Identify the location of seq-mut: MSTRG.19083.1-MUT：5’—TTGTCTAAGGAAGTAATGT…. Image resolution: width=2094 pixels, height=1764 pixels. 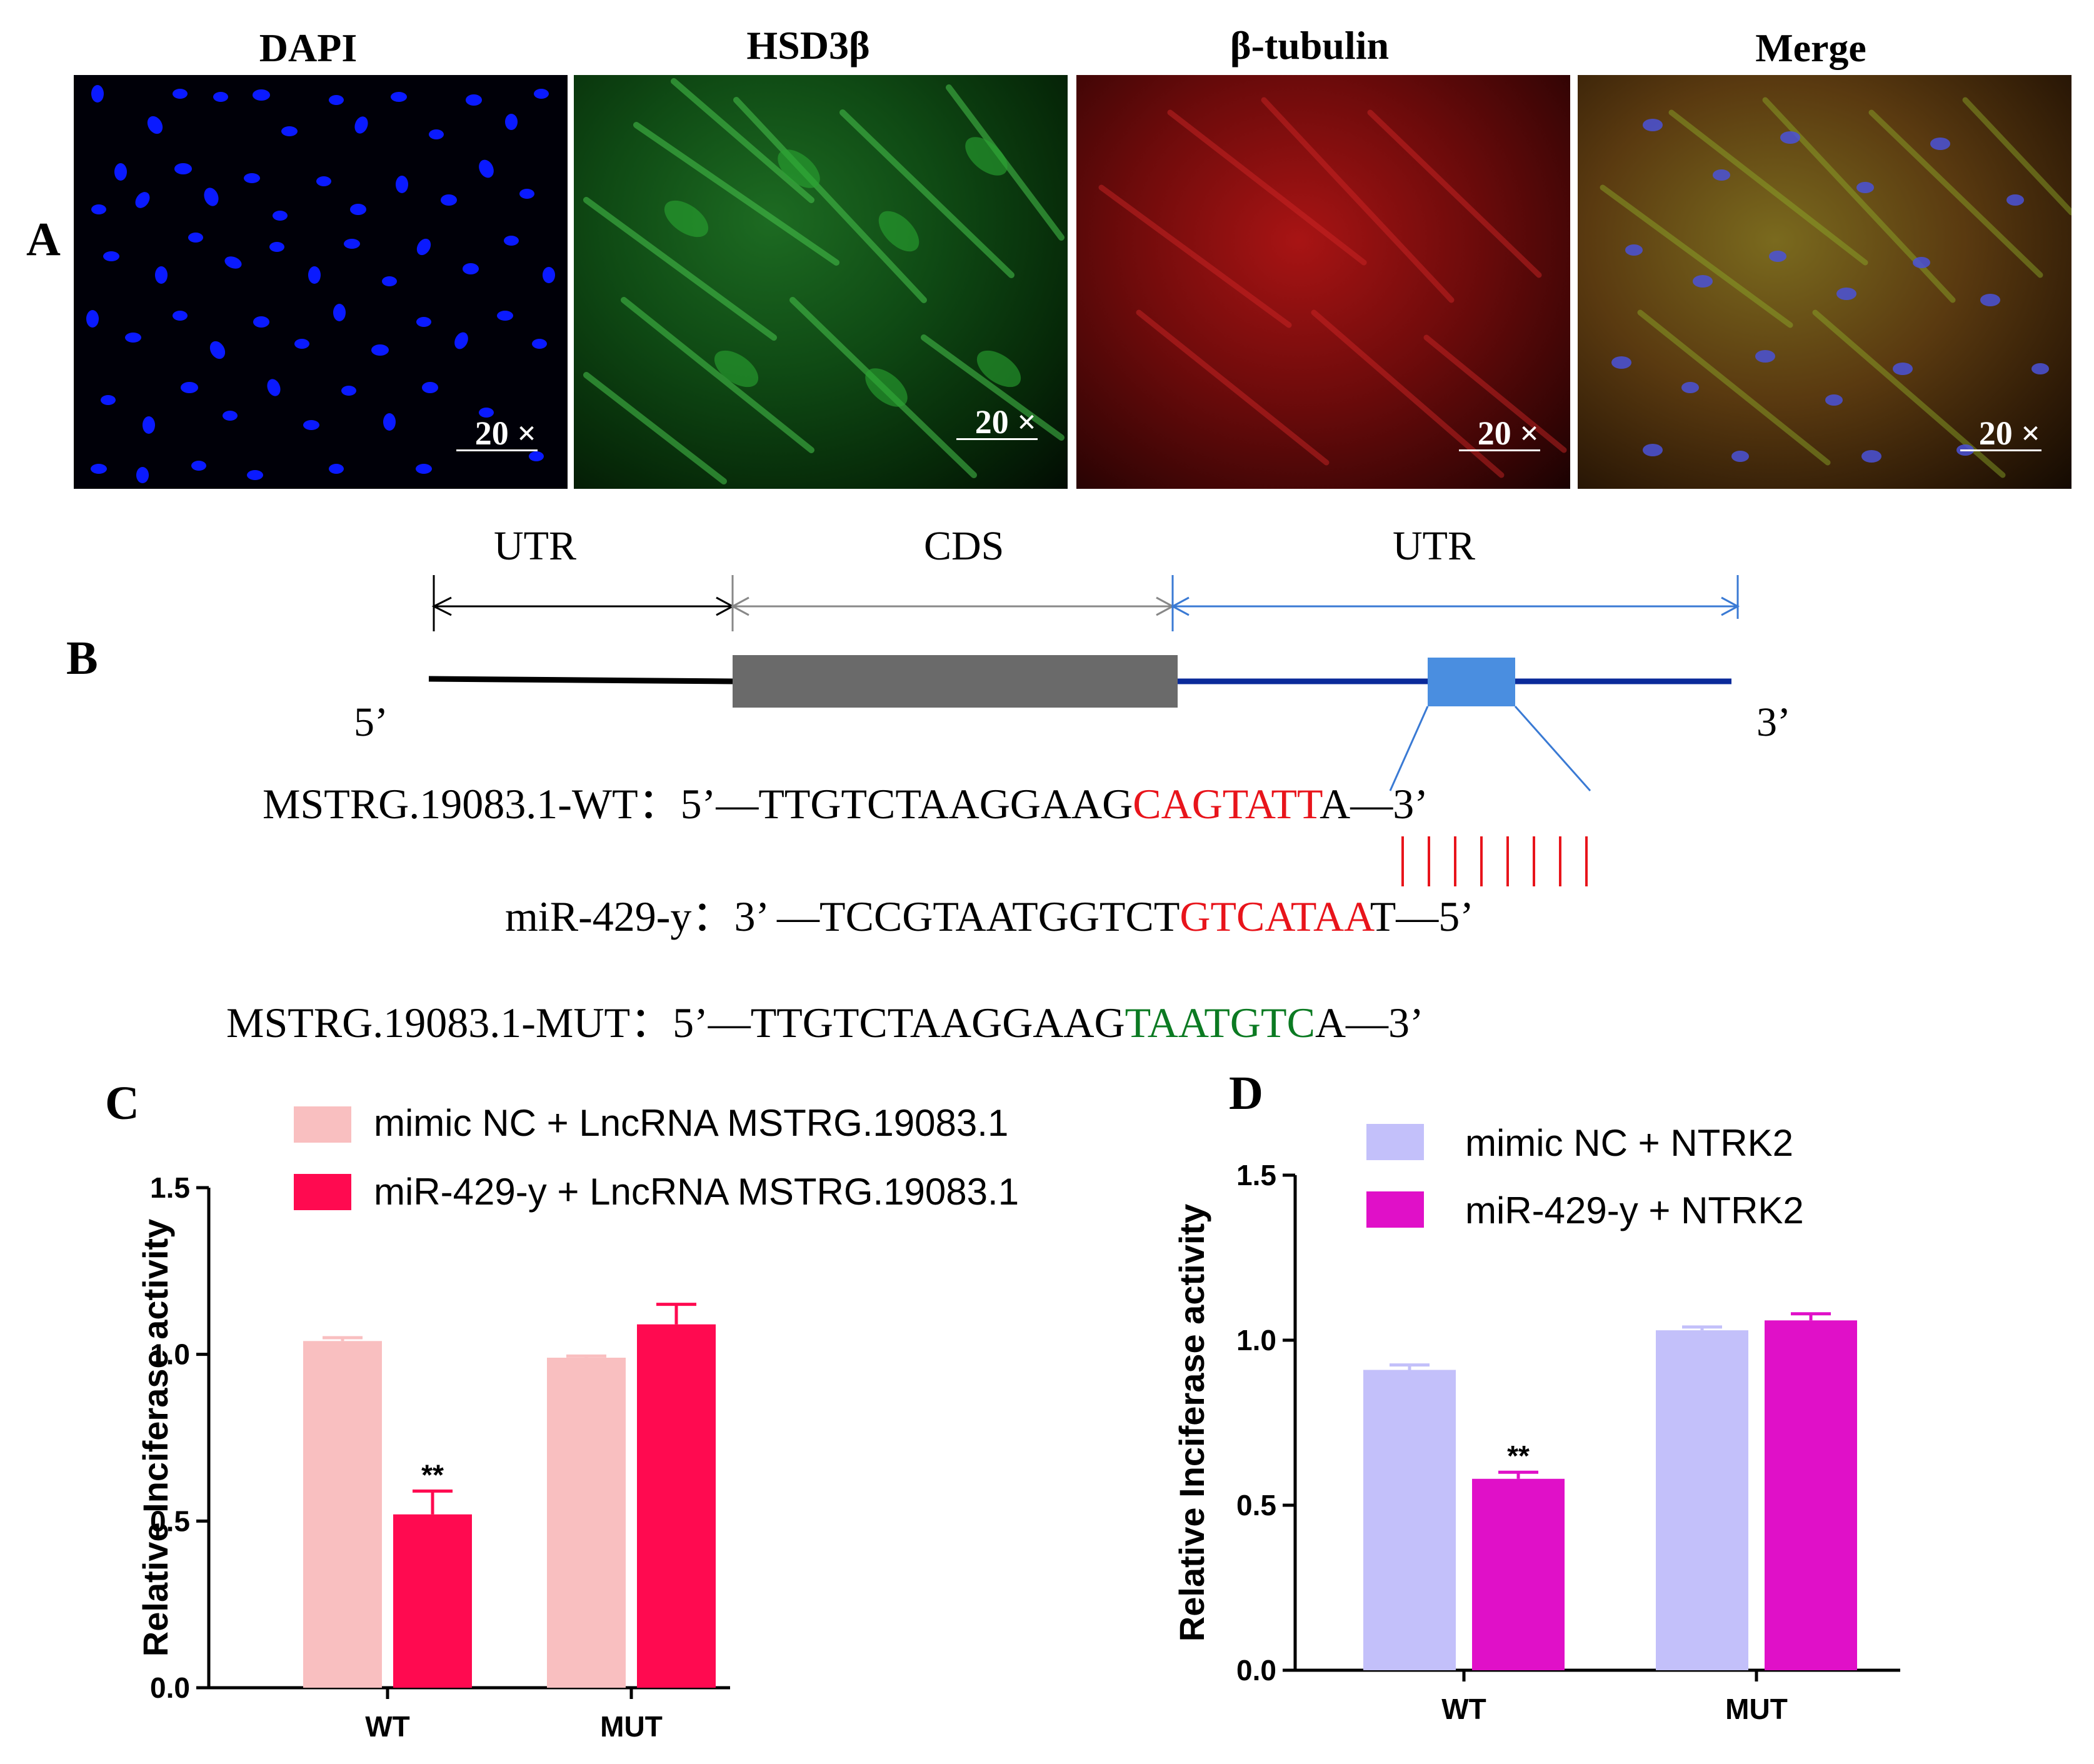
(825, 1019).